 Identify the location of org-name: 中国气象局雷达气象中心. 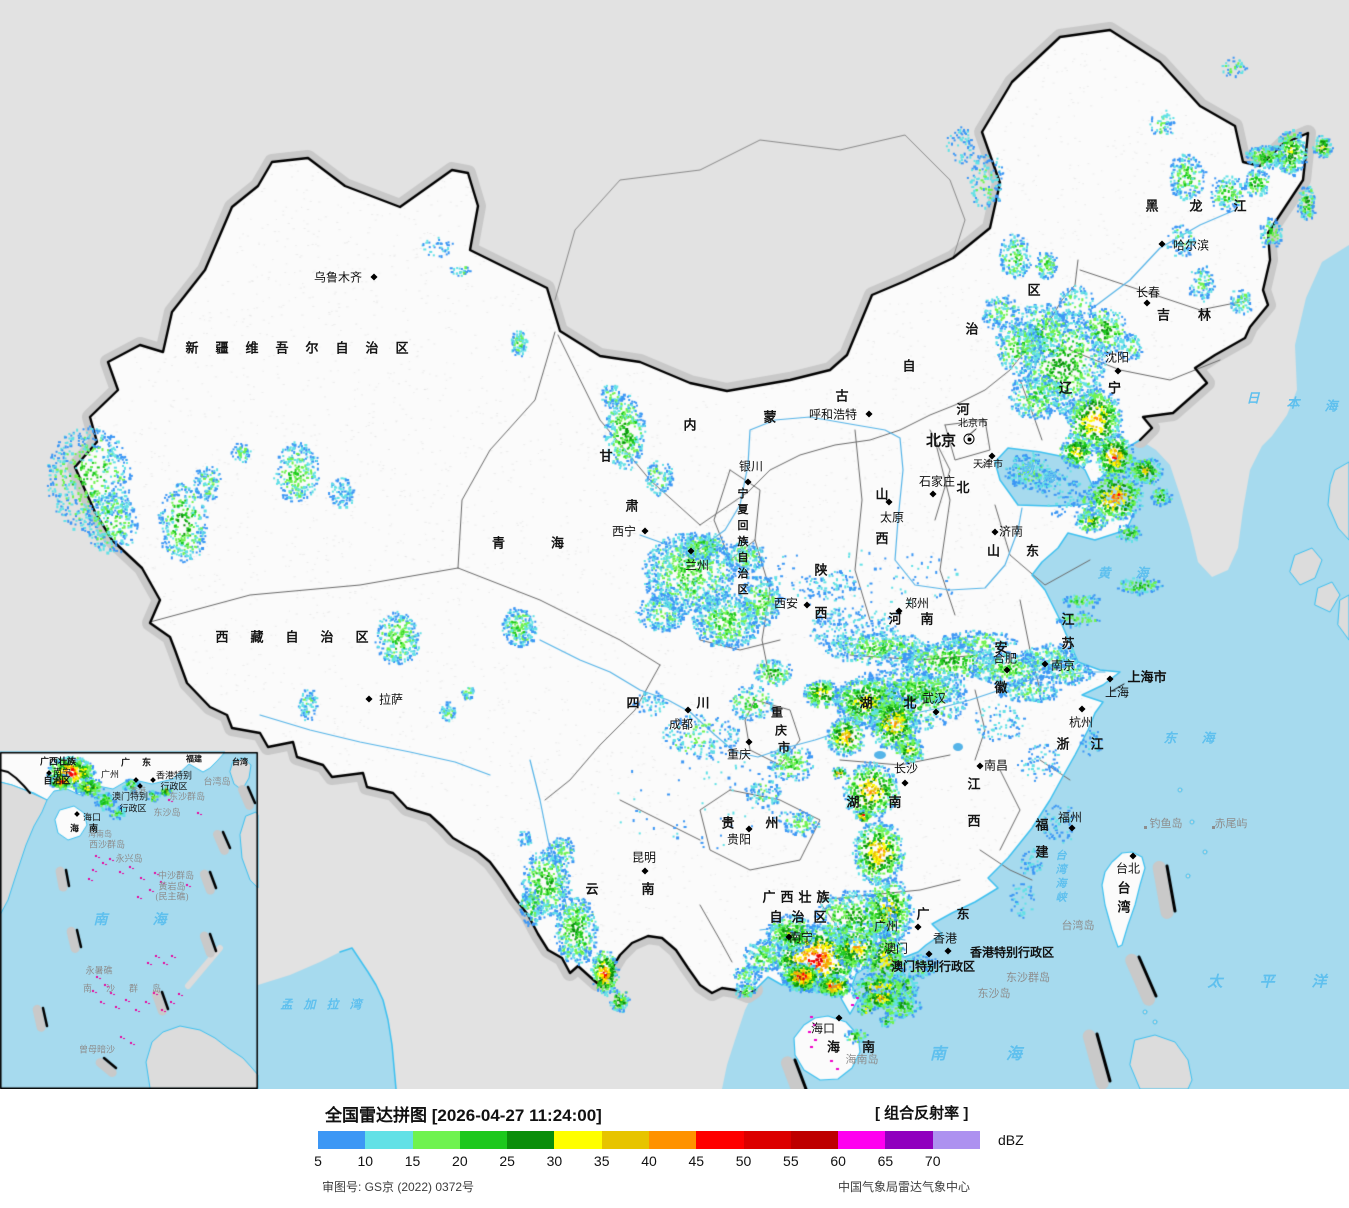
(904, 1187).